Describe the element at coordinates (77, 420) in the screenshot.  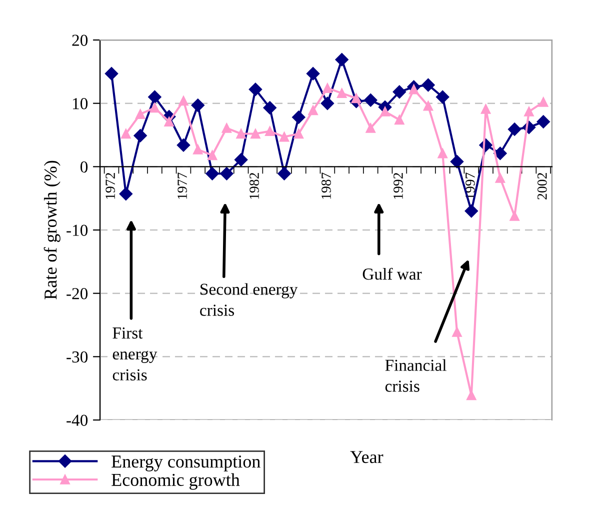
I see `y-tick-label: -40` at that location.